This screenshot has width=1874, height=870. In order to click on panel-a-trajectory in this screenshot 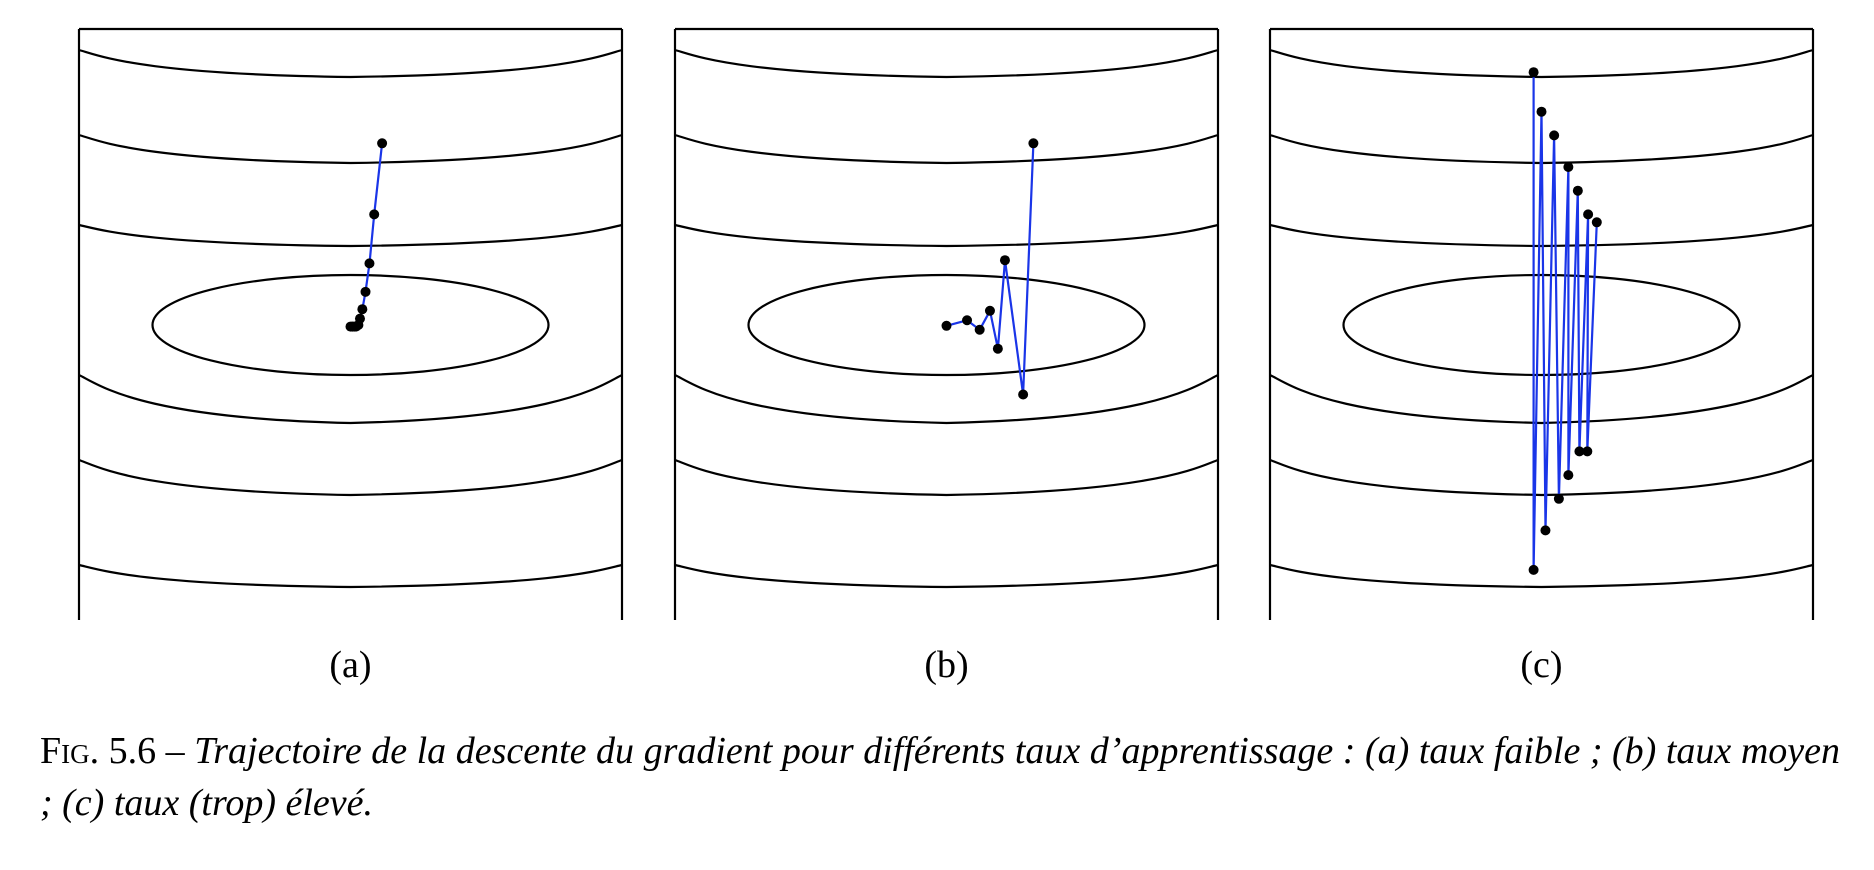, I will do `click(366, 235)`.